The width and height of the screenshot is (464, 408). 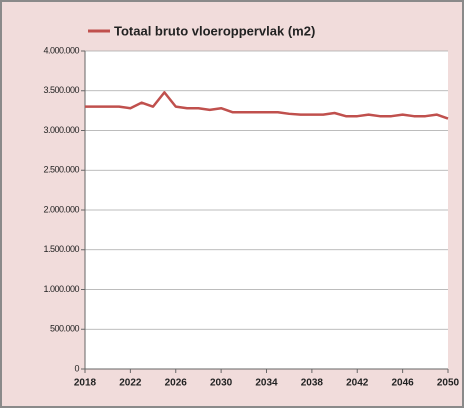 I want to click on y-tick-label: 2.500.000, so click(x=61, y=170).